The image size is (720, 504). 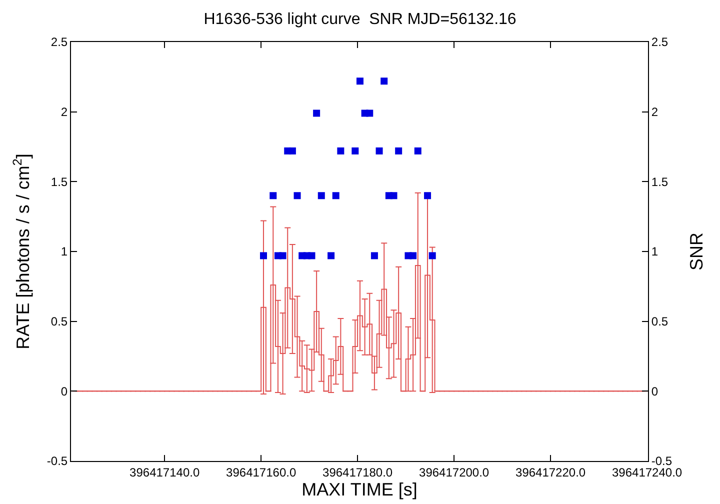 I want to click on x-tick-label: 396417220.0, so click(x=551, y=472).